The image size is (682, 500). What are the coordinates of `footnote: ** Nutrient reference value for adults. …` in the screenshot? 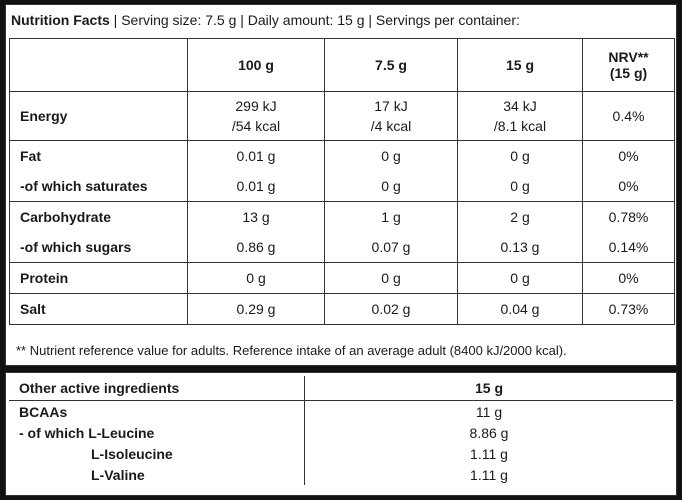 It's located at (291, 350).